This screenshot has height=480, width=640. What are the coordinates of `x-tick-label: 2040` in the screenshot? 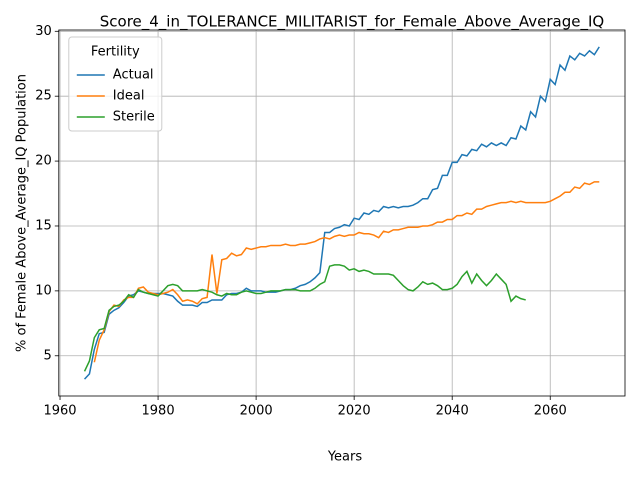 It's located at (452, 411).